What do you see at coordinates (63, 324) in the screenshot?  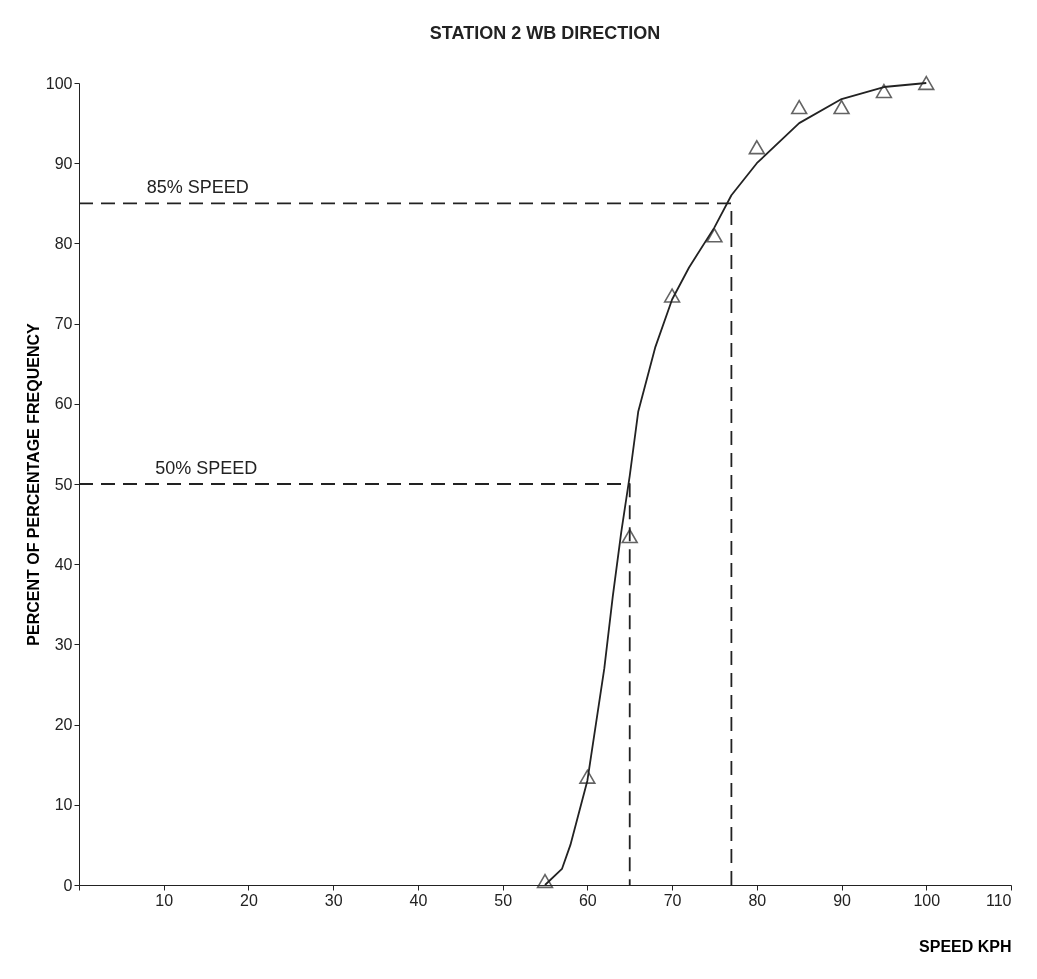 I see `y-tick-label: 70` at bounding box center [63, 324].